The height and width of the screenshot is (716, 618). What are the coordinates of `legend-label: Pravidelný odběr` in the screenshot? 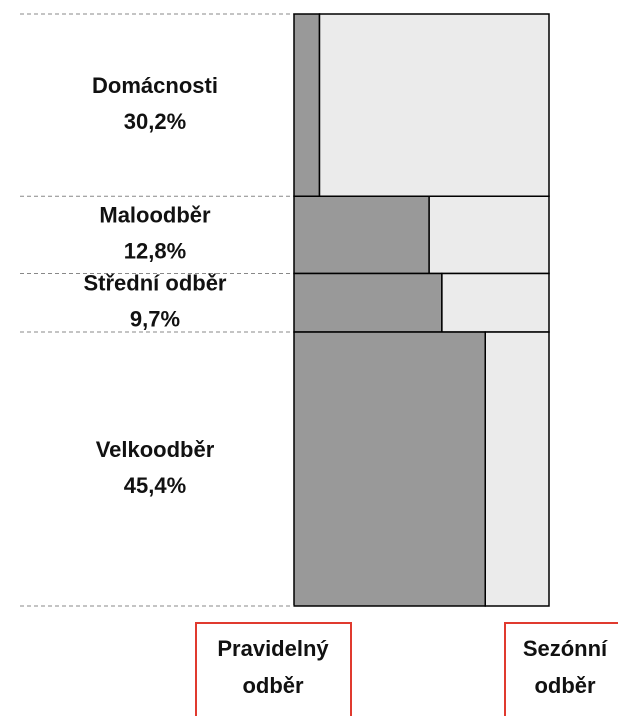 It's located at (273, 667).